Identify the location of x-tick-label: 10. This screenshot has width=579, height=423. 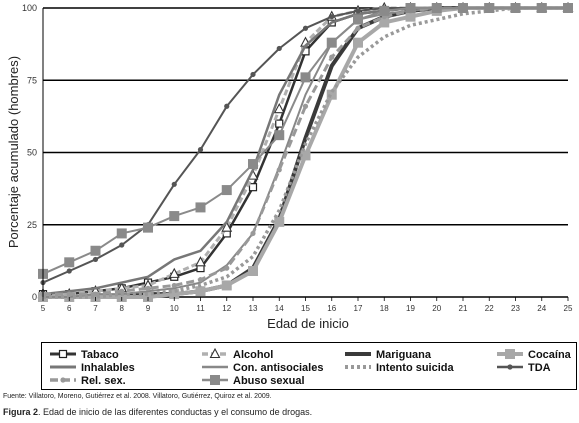
(174, 308).